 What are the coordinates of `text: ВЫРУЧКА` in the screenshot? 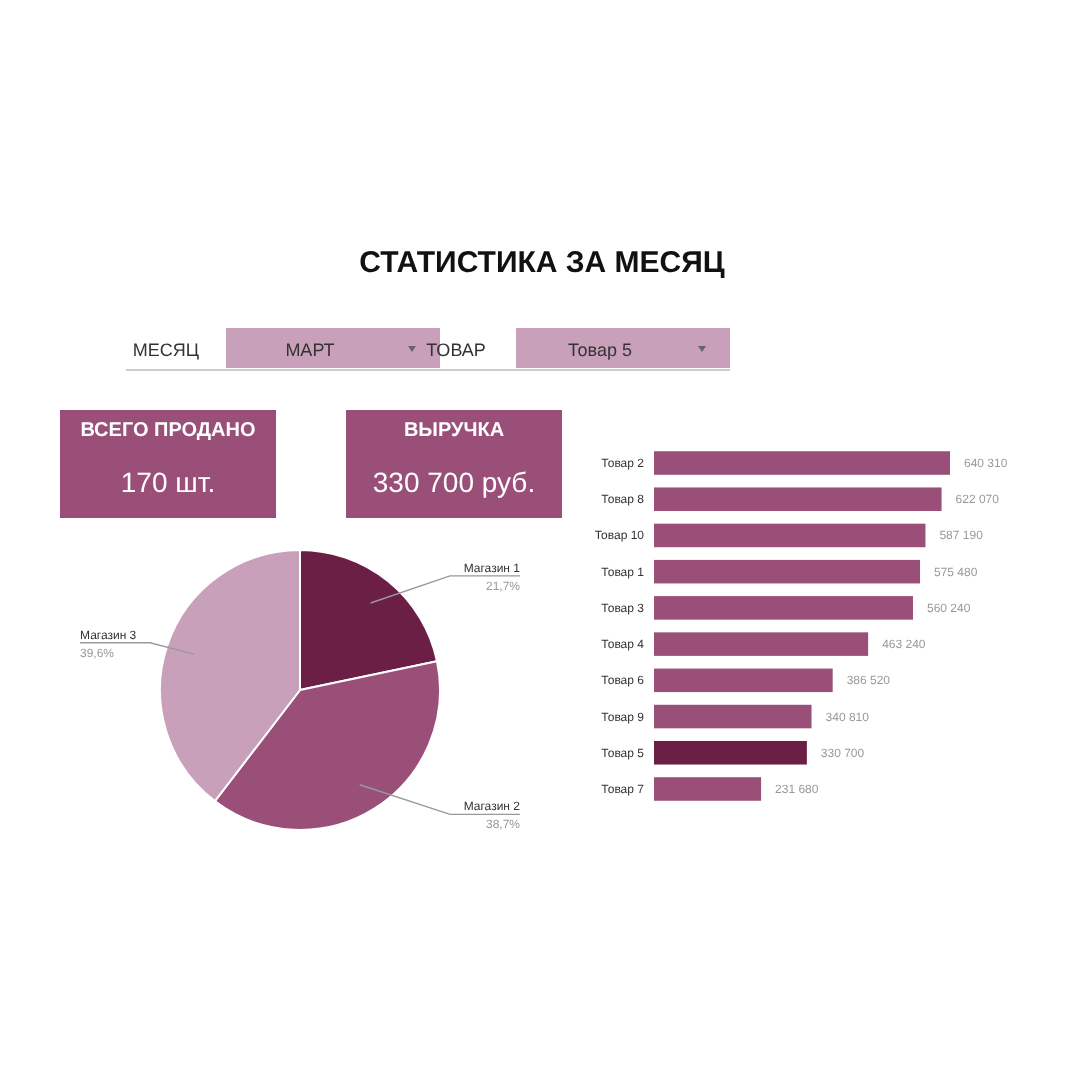 It's located at (454, 431).